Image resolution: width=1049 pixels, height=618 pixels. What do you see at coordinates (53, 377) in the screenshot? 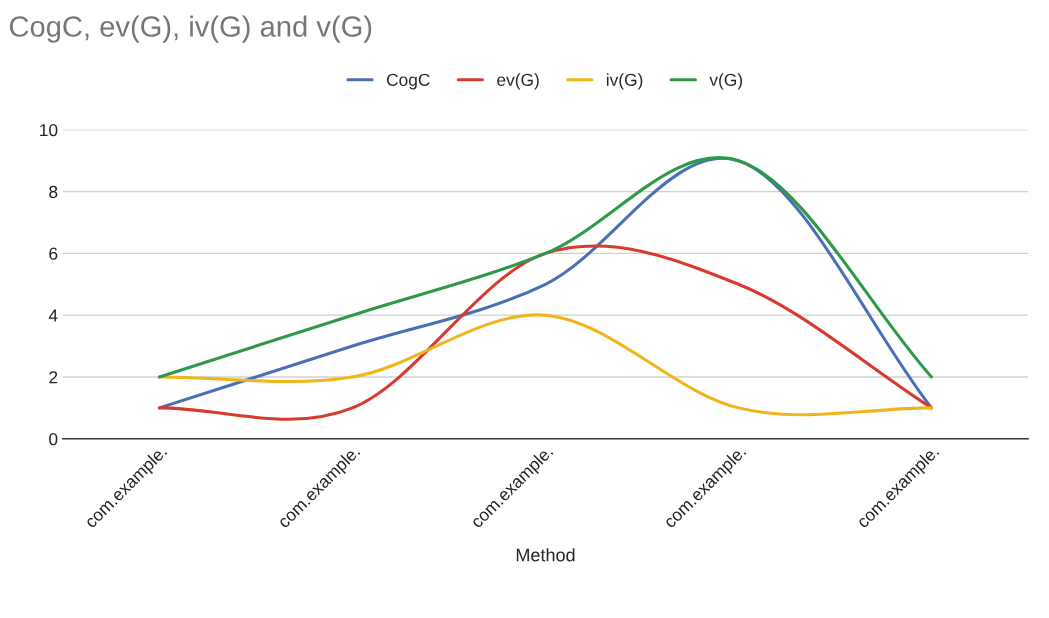
I see `y-tick-label: 2` at bounding box center [53, 377].